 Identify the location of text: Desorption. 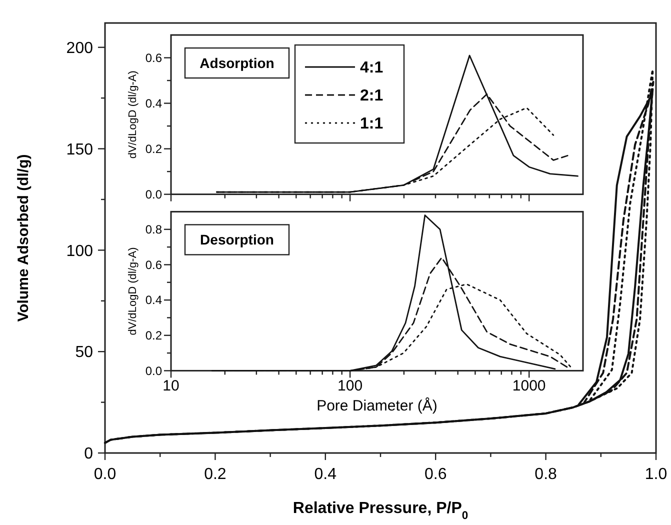
(237, 240).